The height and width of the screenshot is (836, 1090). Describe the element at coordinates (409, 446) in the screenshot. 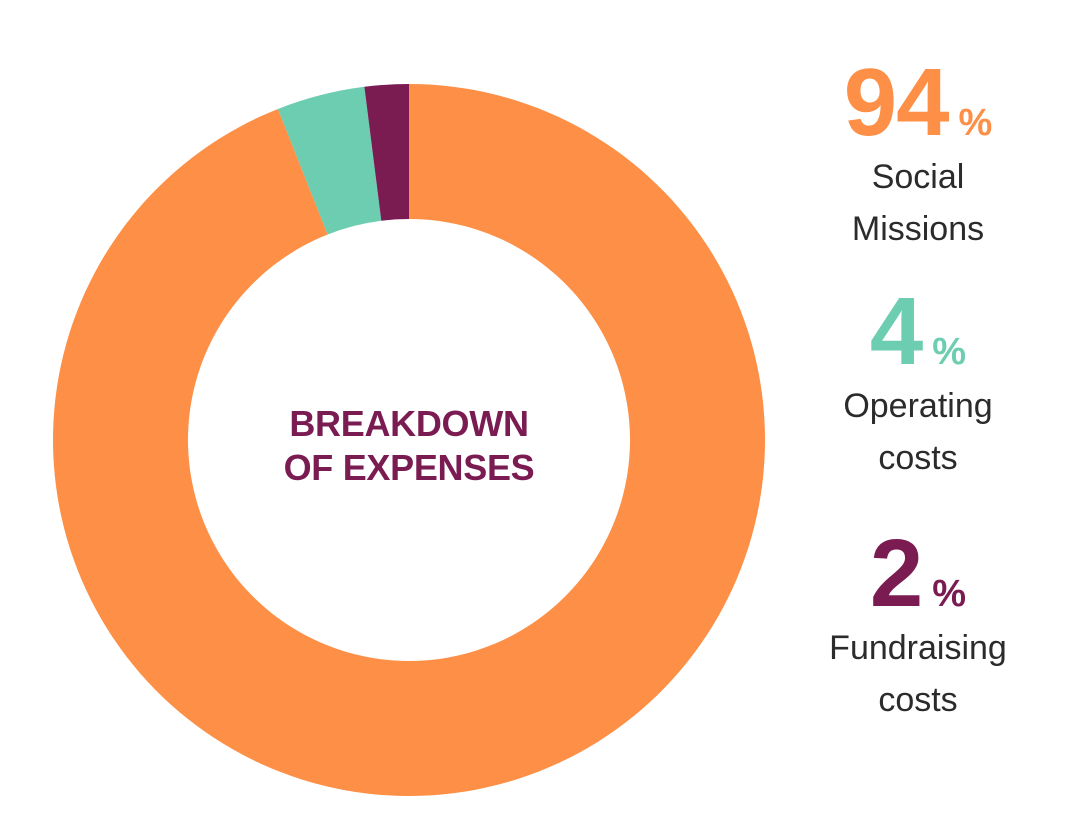

I see `chart-title: BREAKDOWN OF EXPENSES` at that location.